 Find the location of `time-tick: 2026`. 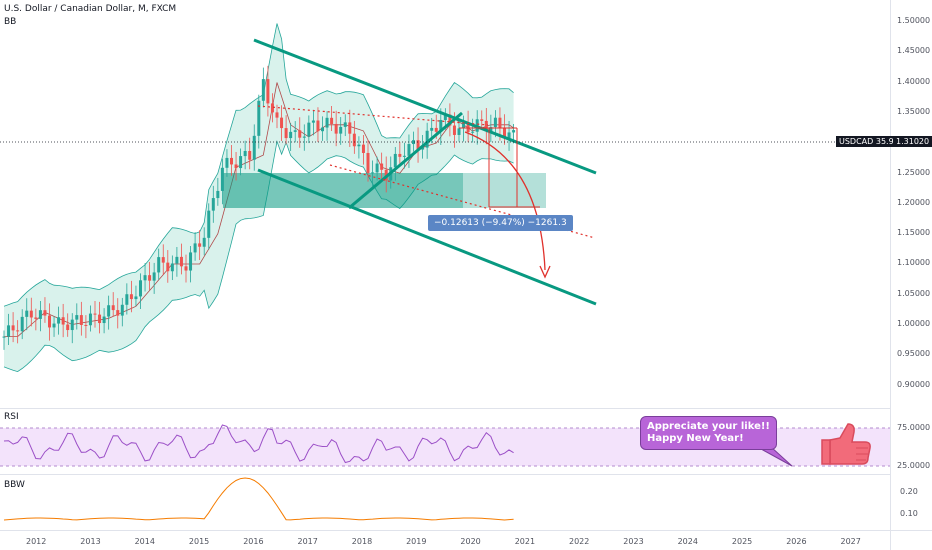

time-tick: 2026 is located at coordinates (796, 541).